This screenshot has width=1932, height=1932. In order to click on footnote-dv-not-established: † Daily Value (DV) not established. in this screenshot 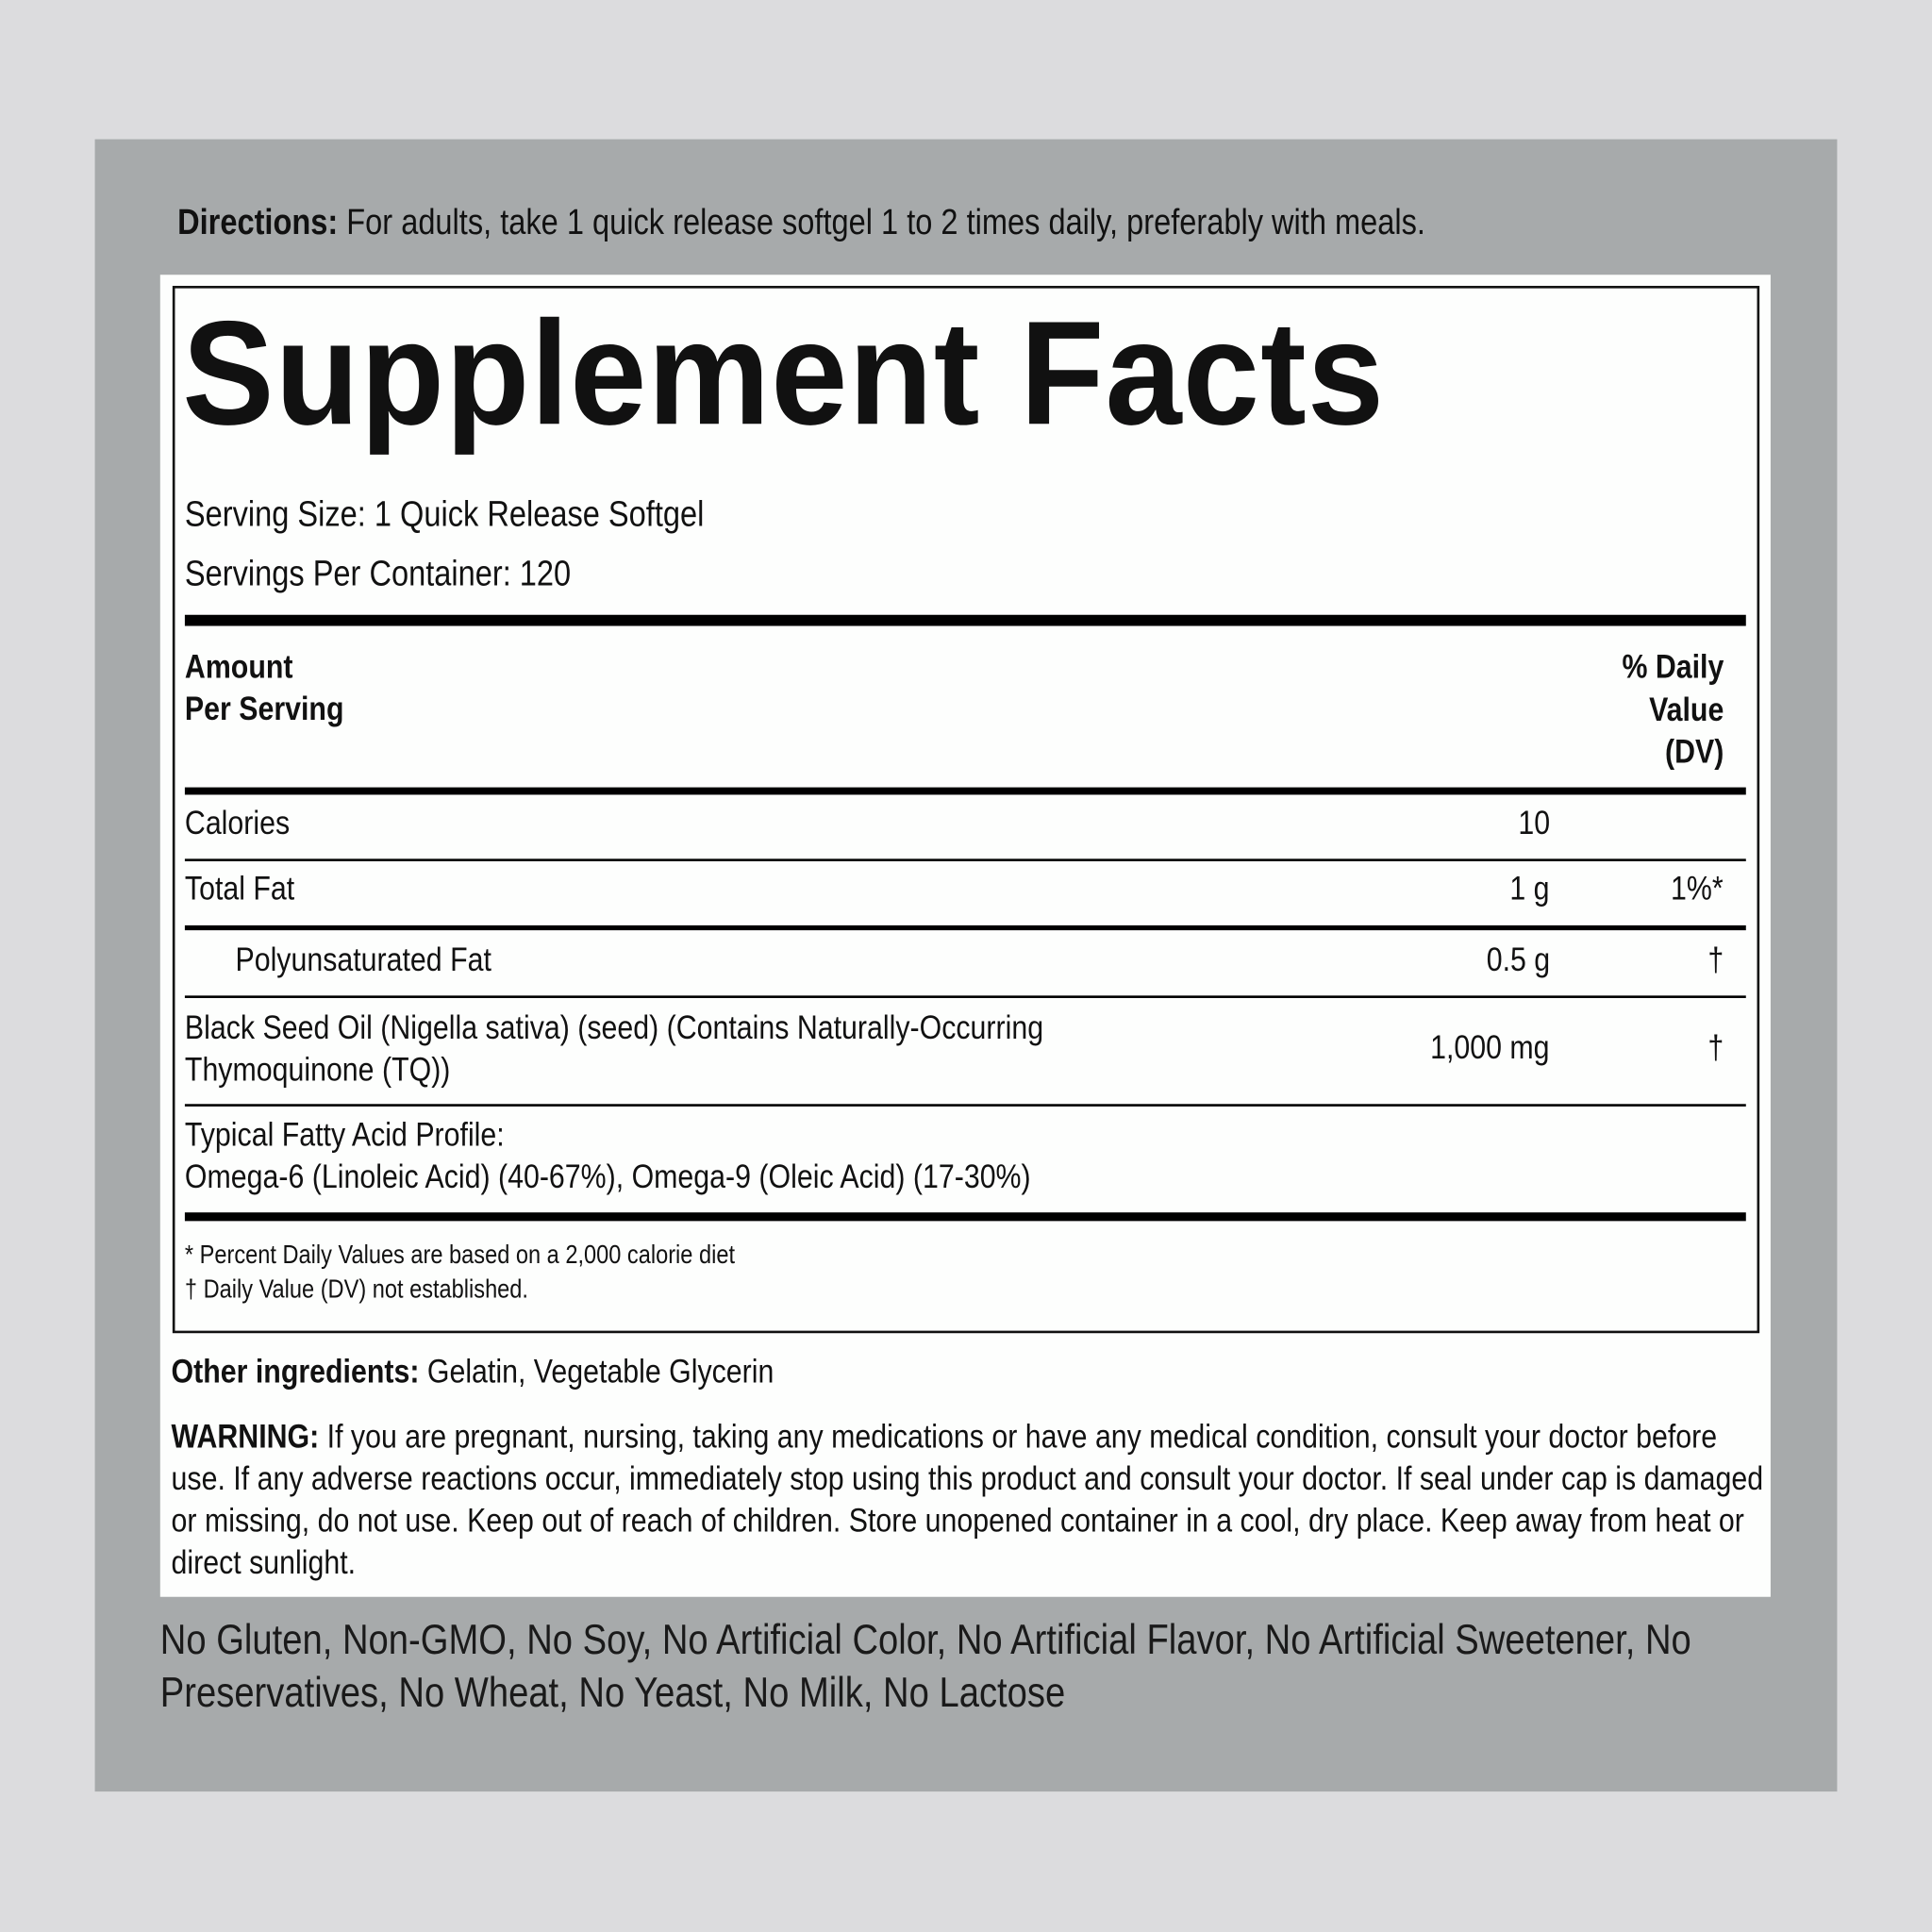, I will do `click(356, 1289)`.